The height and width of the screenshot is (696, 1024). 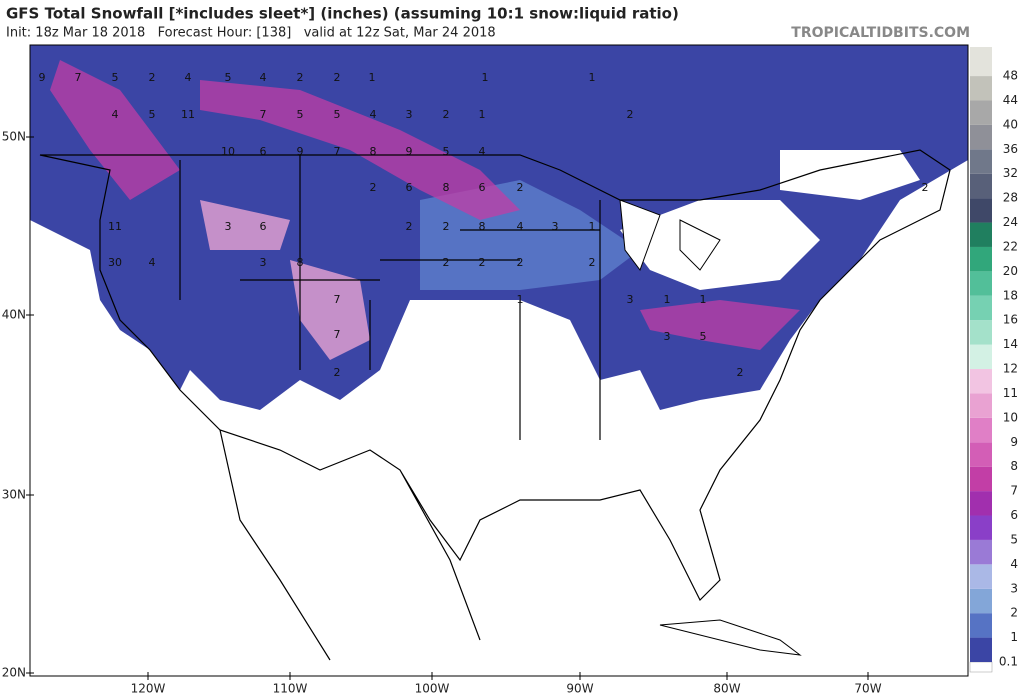 What do you see at coordinates (1014, 564) in the screenshot?
I see `colorbar-label: 4` at bounding box center [1014, 564].